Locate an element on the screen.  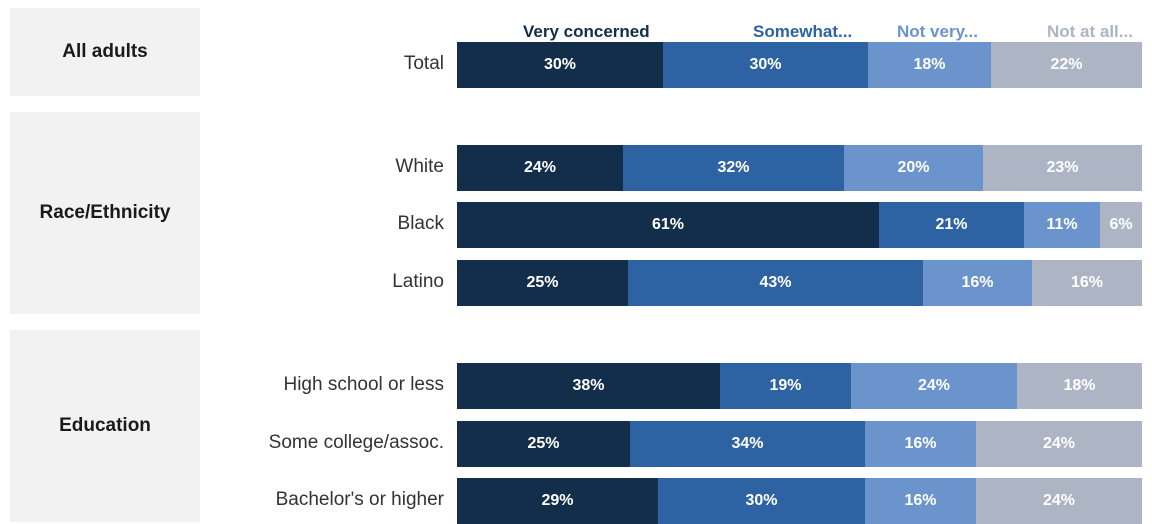
bar-segment: 21% is located at coordinates (951, 225).